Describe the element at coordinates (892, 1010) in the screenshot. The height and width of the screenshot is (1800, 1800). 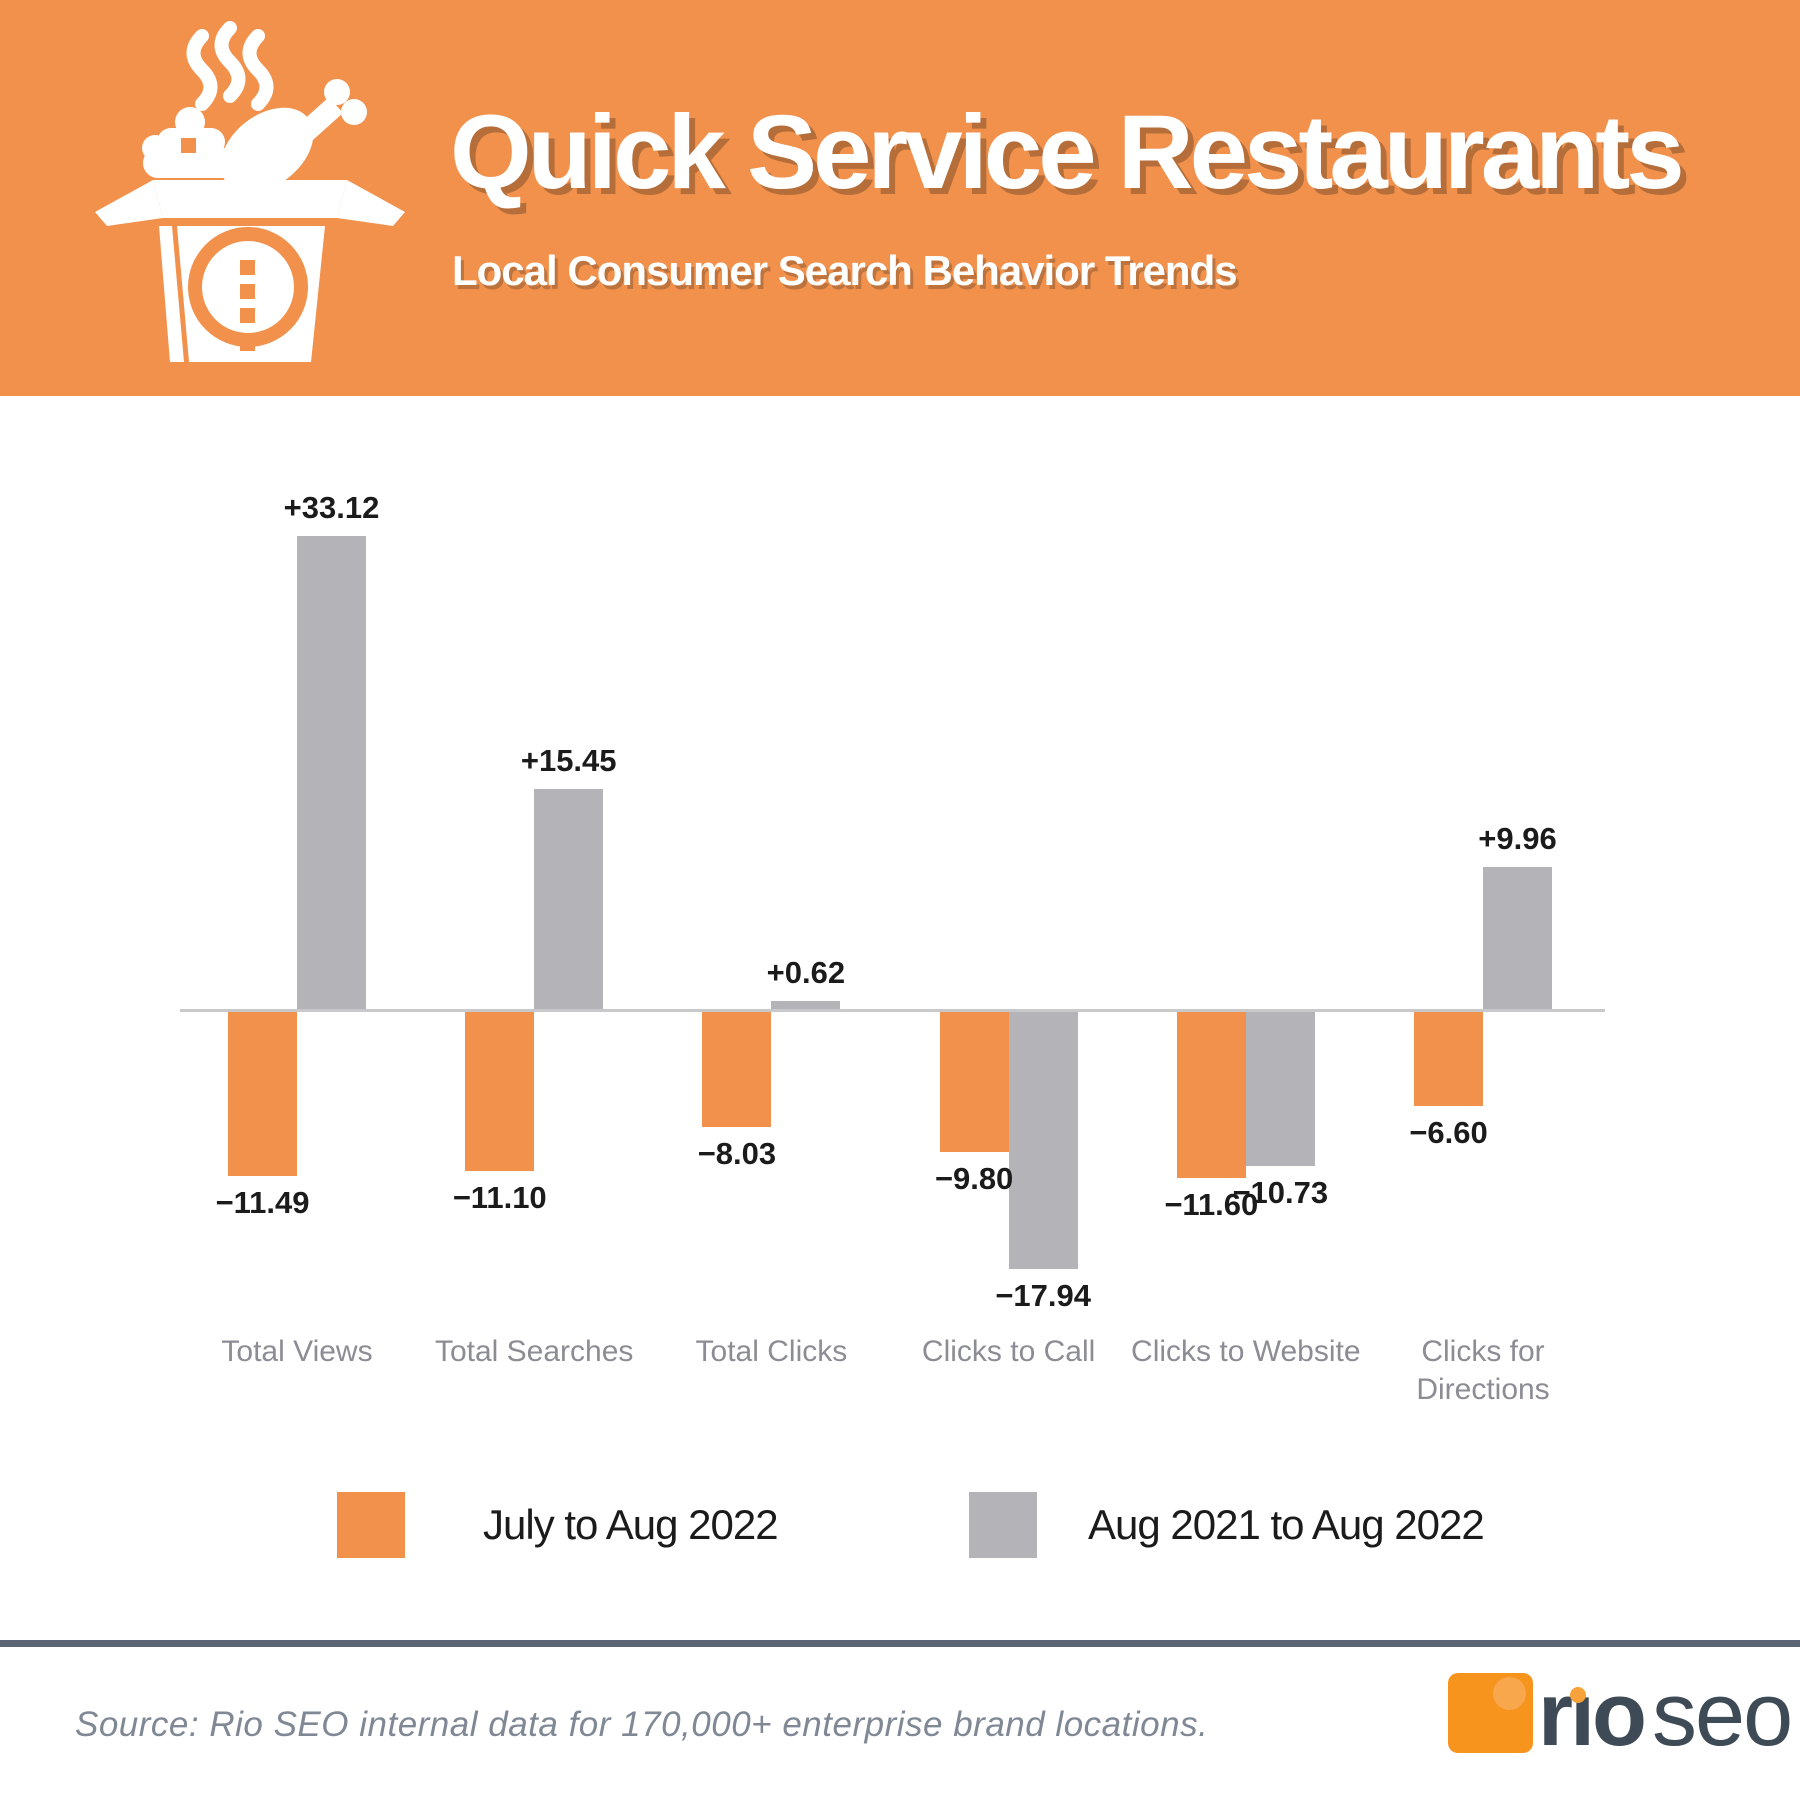
I see `zero-axis-line` at that location.